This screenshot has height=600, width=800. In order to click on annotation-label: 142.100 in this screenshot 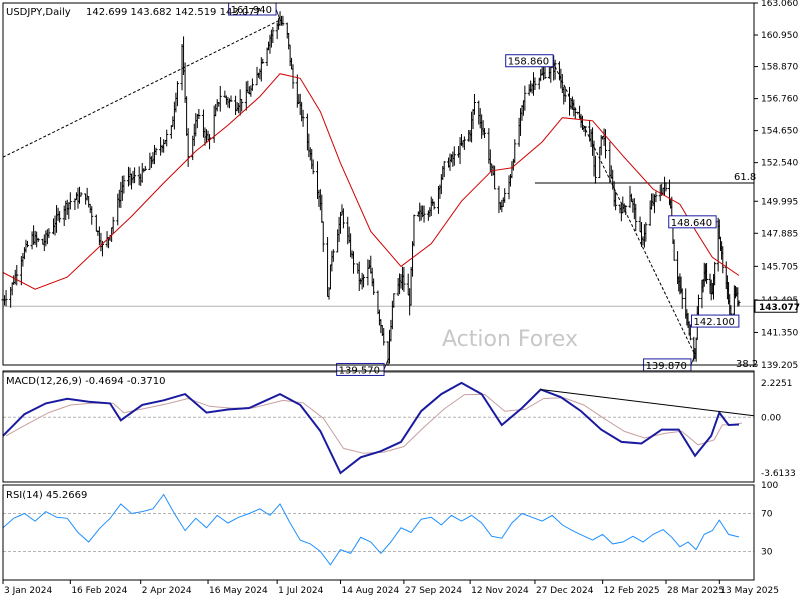, I will do `click(713, 322)`.